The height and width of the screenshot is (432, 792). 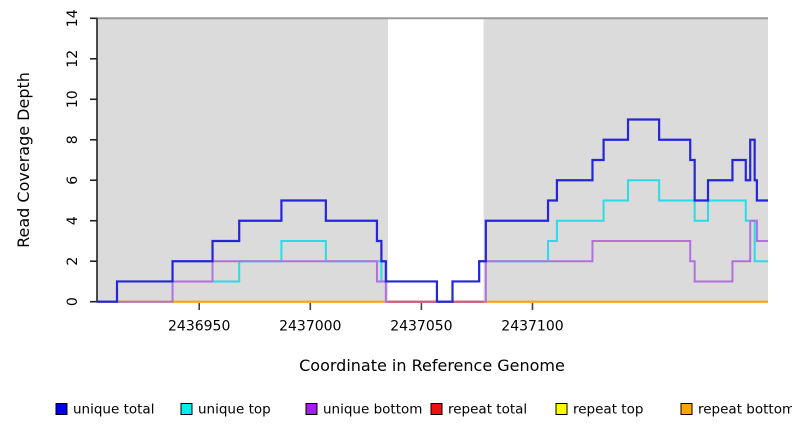 What do you see at coordinates (73, 220) in the screenshot?
I see `y-tick-label: 4` at bounding box center [73, 220].